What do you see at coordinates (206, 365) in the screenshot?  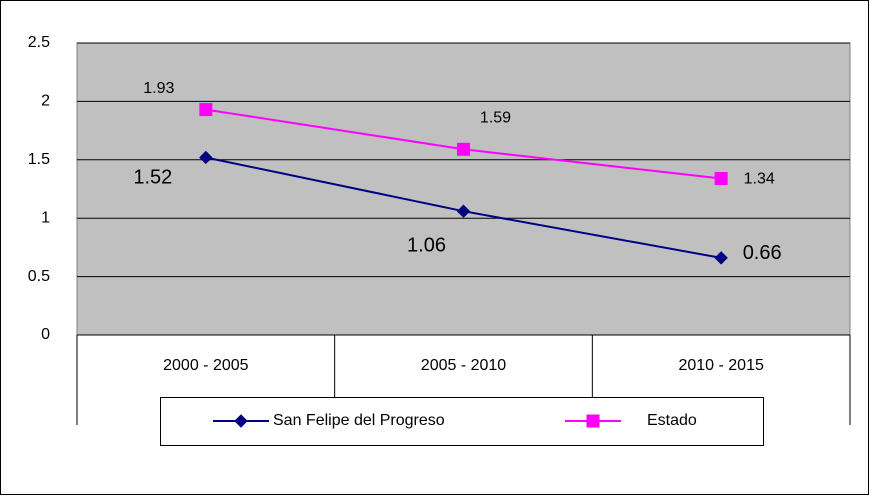 I see `x-tick-label: 2000 - 2005` at bounding box center [206, 365].